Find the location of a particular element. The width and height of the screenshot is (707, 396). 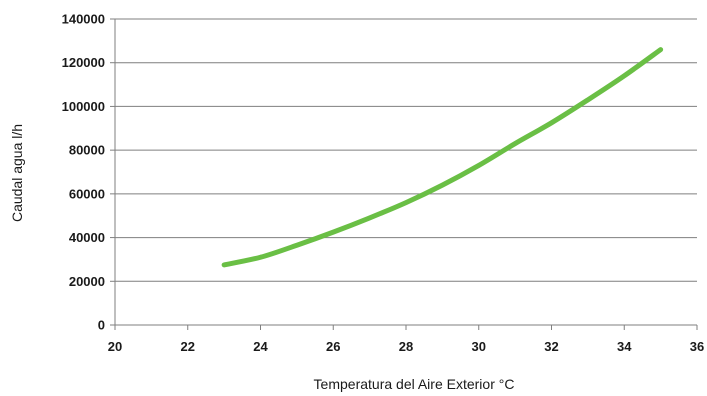

x-tick-label: 26 is located at coordinates (333, 346).